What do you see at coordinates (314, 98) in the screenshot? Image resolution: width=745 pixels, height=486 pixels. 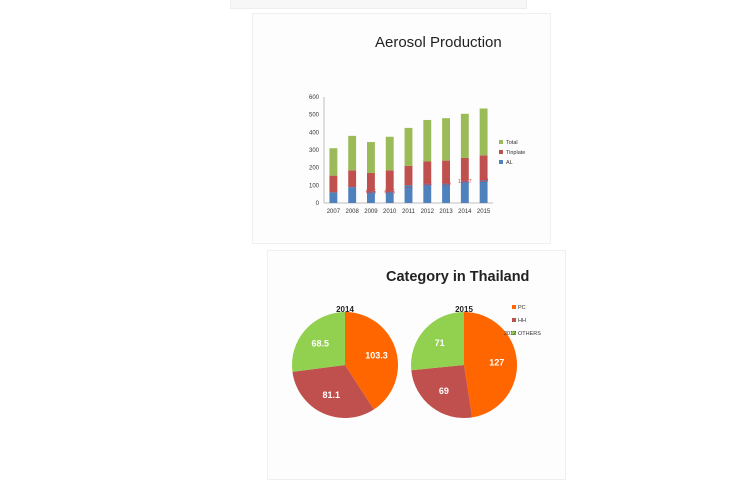 I see `y-tick-label: 600` at bounding box center [314, 98].